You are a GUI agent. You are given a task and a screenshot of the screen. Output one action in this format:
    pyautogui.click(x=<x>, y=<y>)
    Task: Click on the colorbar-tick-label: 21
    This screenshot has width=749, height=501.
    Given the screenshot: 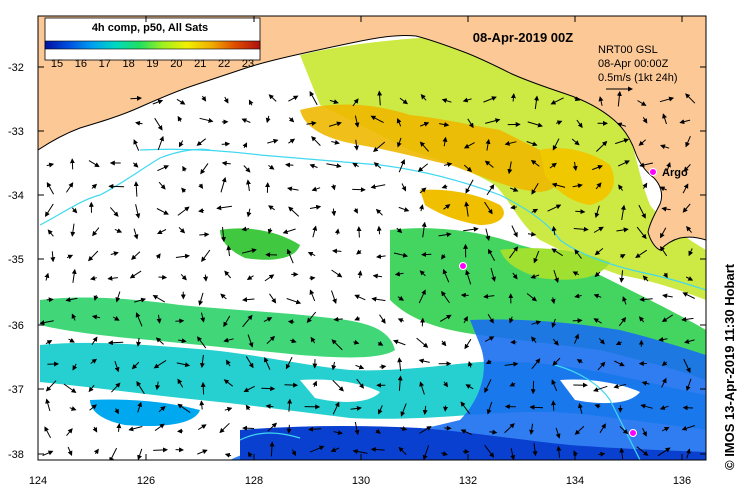 What is the action you would take?
    pyautogui.click(x=200, y=64)
    